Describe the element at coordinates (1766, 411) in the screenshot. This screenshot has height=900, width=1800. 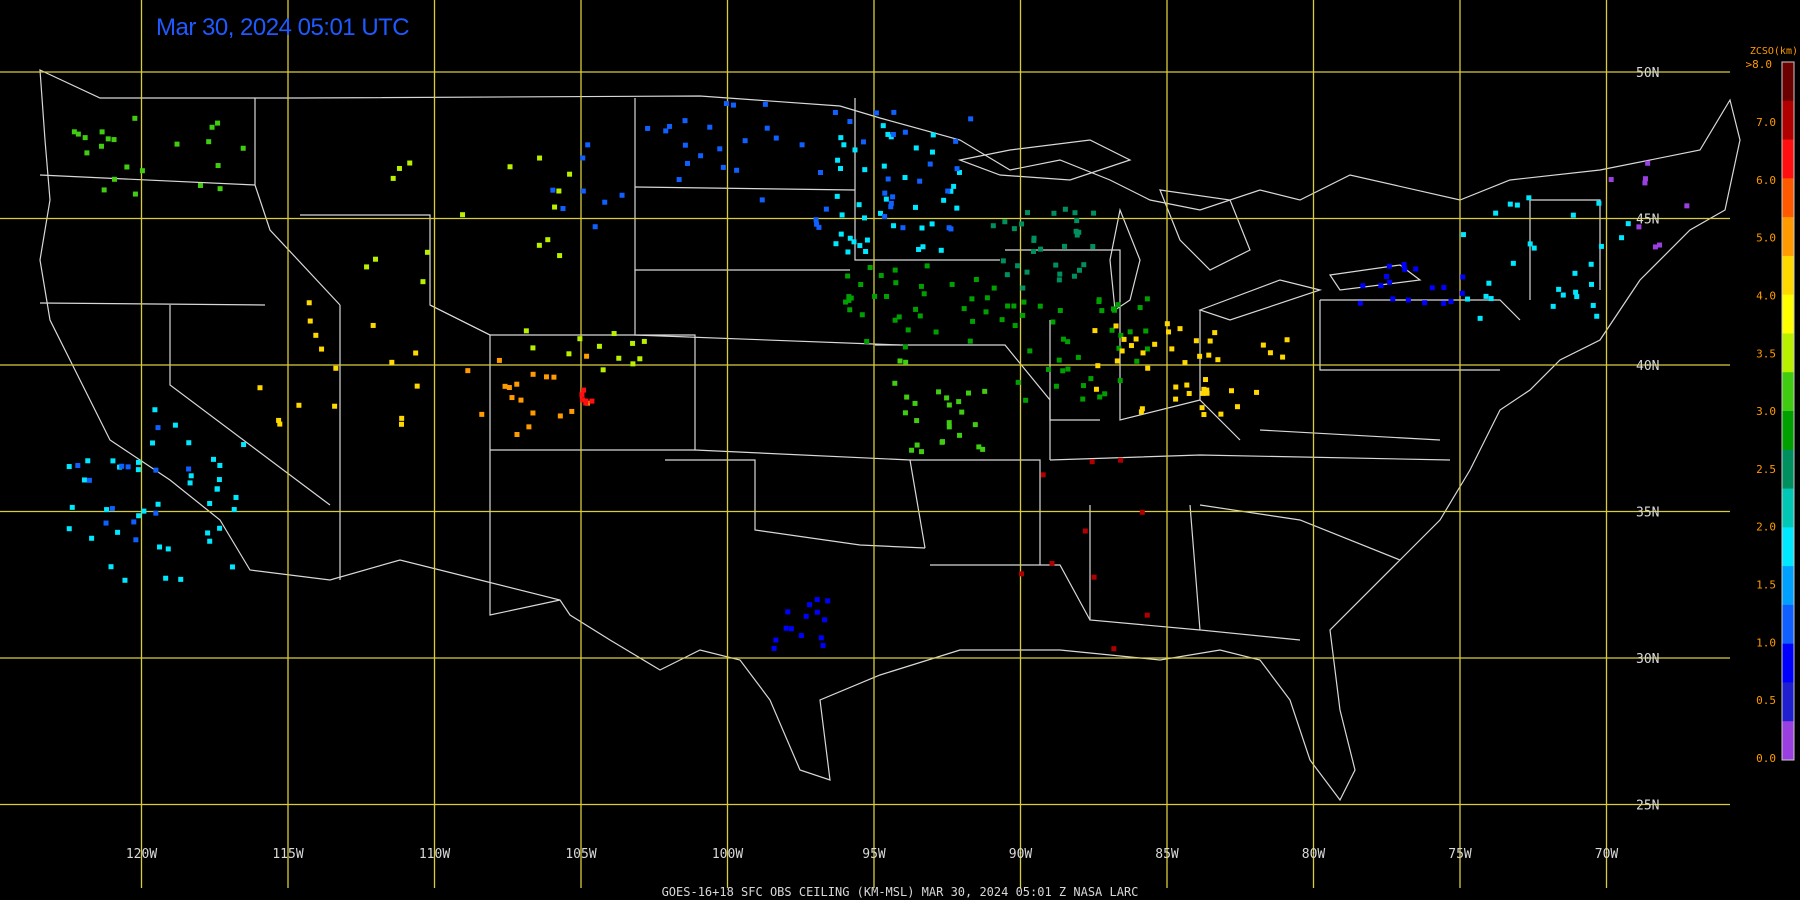
I see `legend-tick-label: 3.0` at that location.